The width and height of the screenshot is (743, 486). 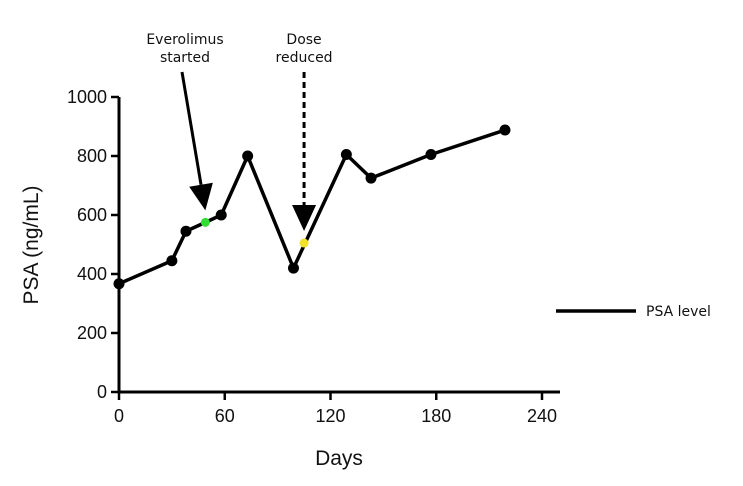 I want to click on annotation-label: started, so click(x=185, y=58).